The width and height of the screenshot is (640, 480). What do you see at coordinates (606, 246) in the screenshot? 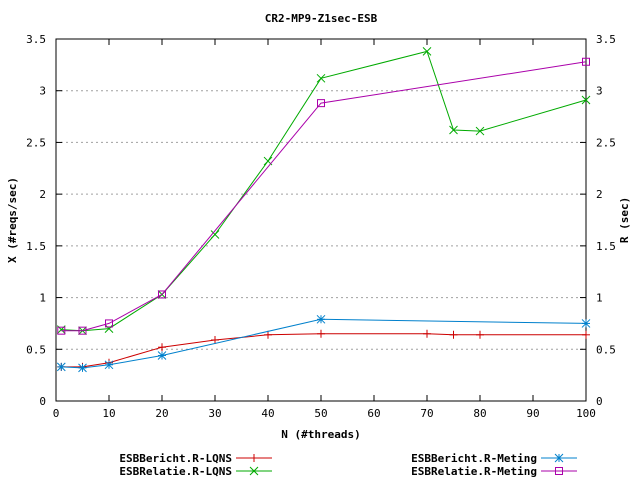
I see `y2-tick-label: 1.5` at bounding box center [606, 246].